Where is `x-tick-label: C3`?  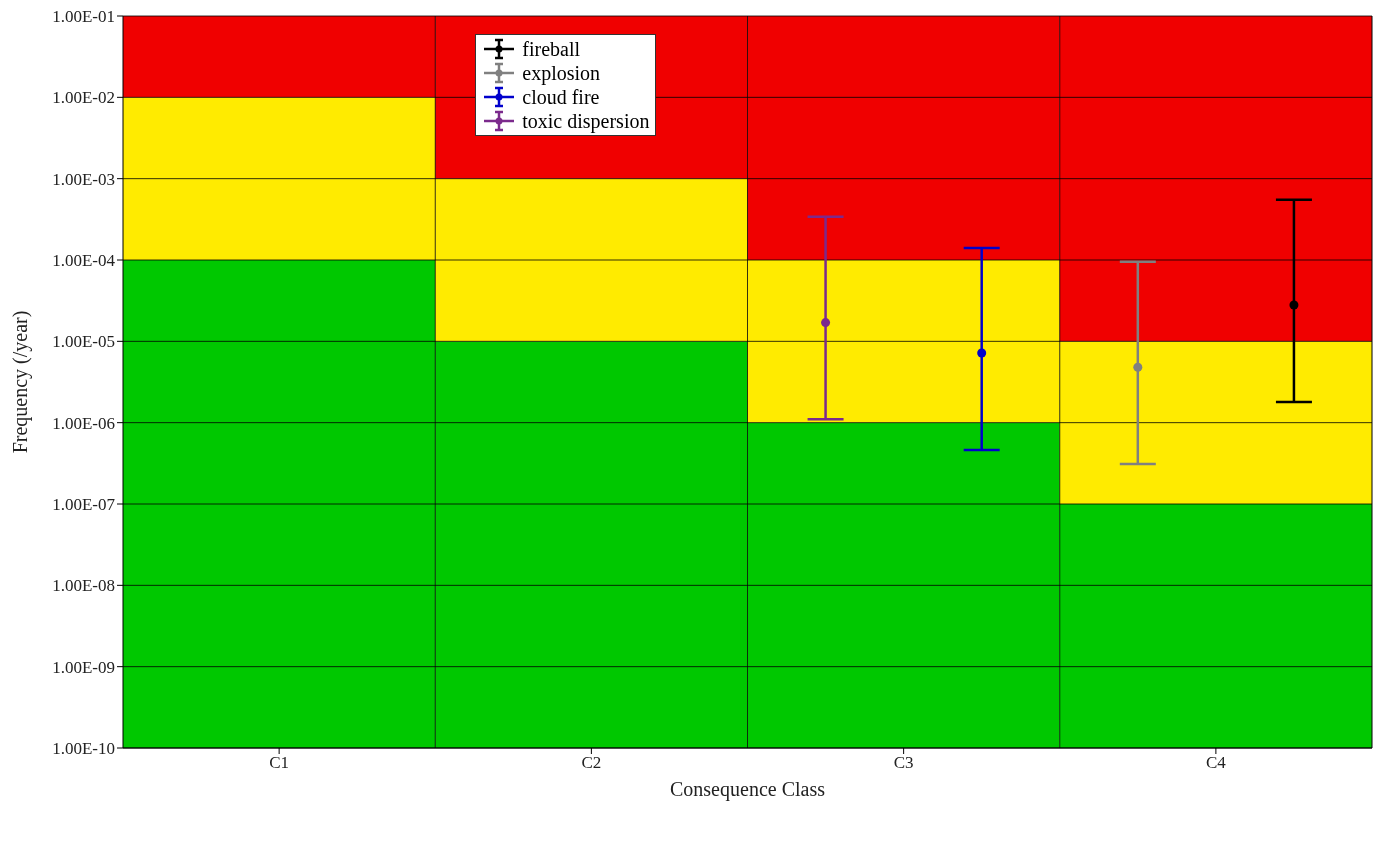
x-tick-label: C3 is located at coordinates (903, 763).